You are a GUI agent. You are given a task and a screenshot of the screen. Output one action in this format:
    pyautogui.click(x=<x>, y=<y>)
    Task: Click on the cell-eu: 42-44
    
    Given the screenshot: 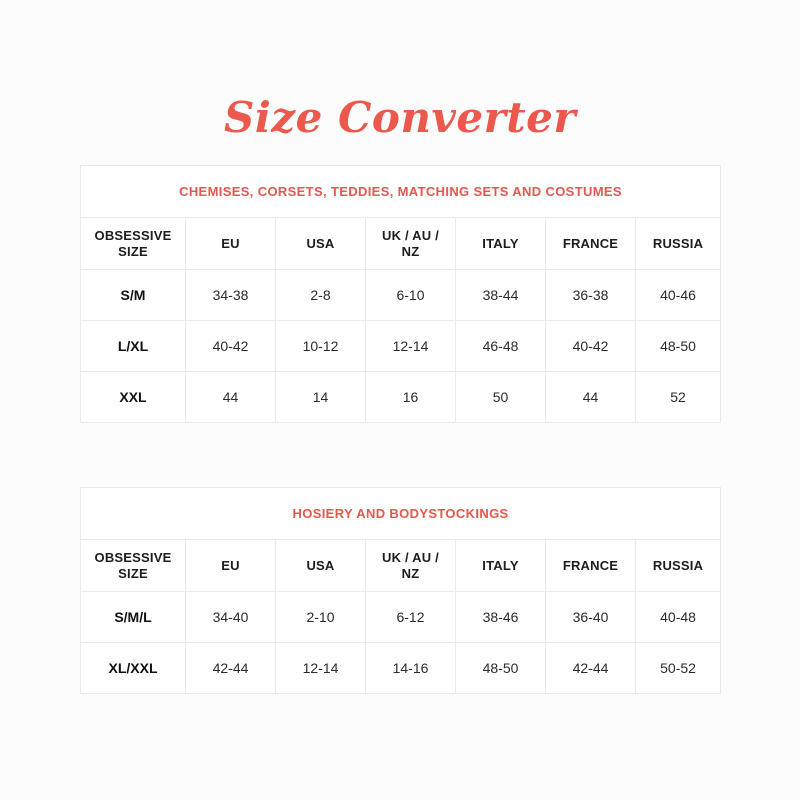 What is the action you would take?
    pyautogui.click(x=230, y=668)
    